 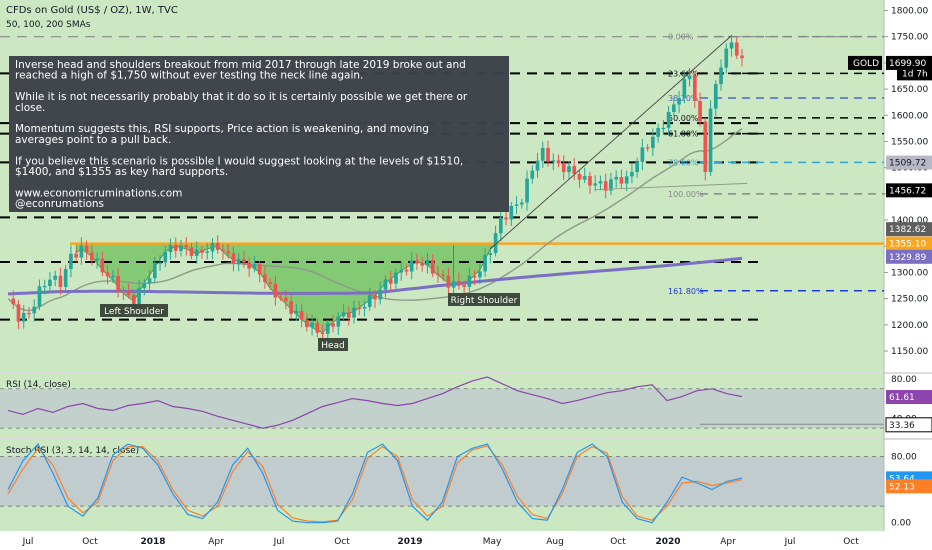 What do you see at coordinates (442, 481) in the screenshot?
I see `stoch-band` at bounding box center [442, 481].